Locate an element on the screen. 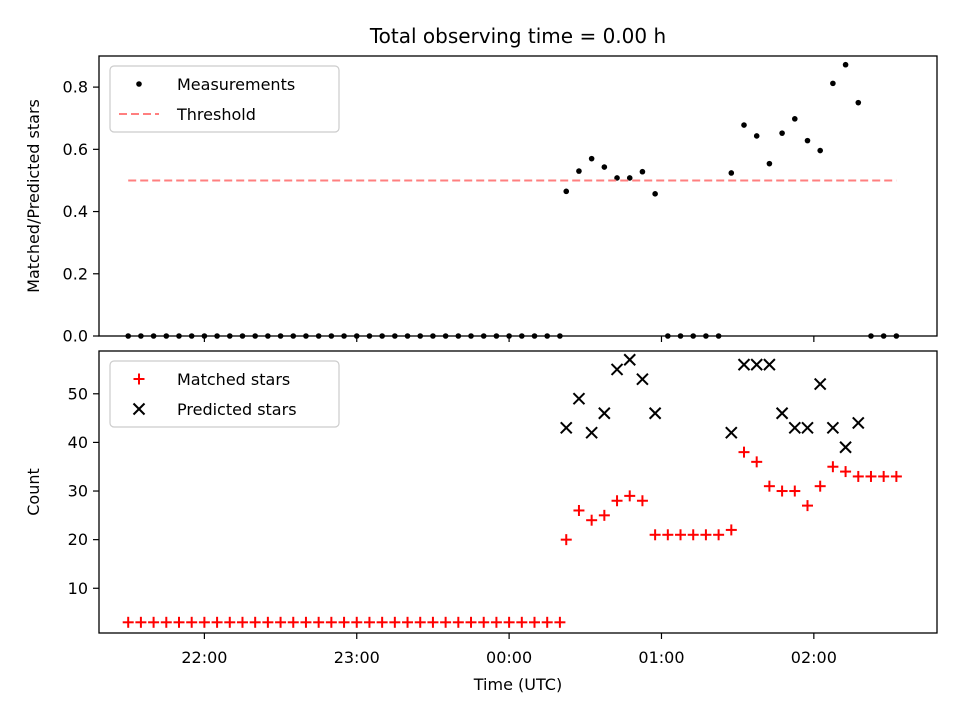 This screenshot has height=720, width=960. legend-label: Predicted stars is located at coordinates (237, 409).